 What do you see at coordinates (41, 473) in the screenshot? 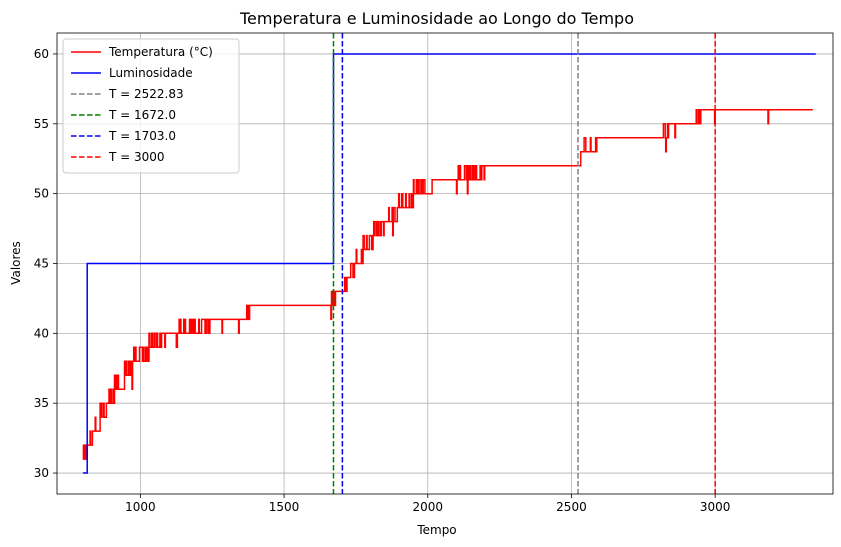
I see `y-tick-label: 30` at bounding box center [41, 473].